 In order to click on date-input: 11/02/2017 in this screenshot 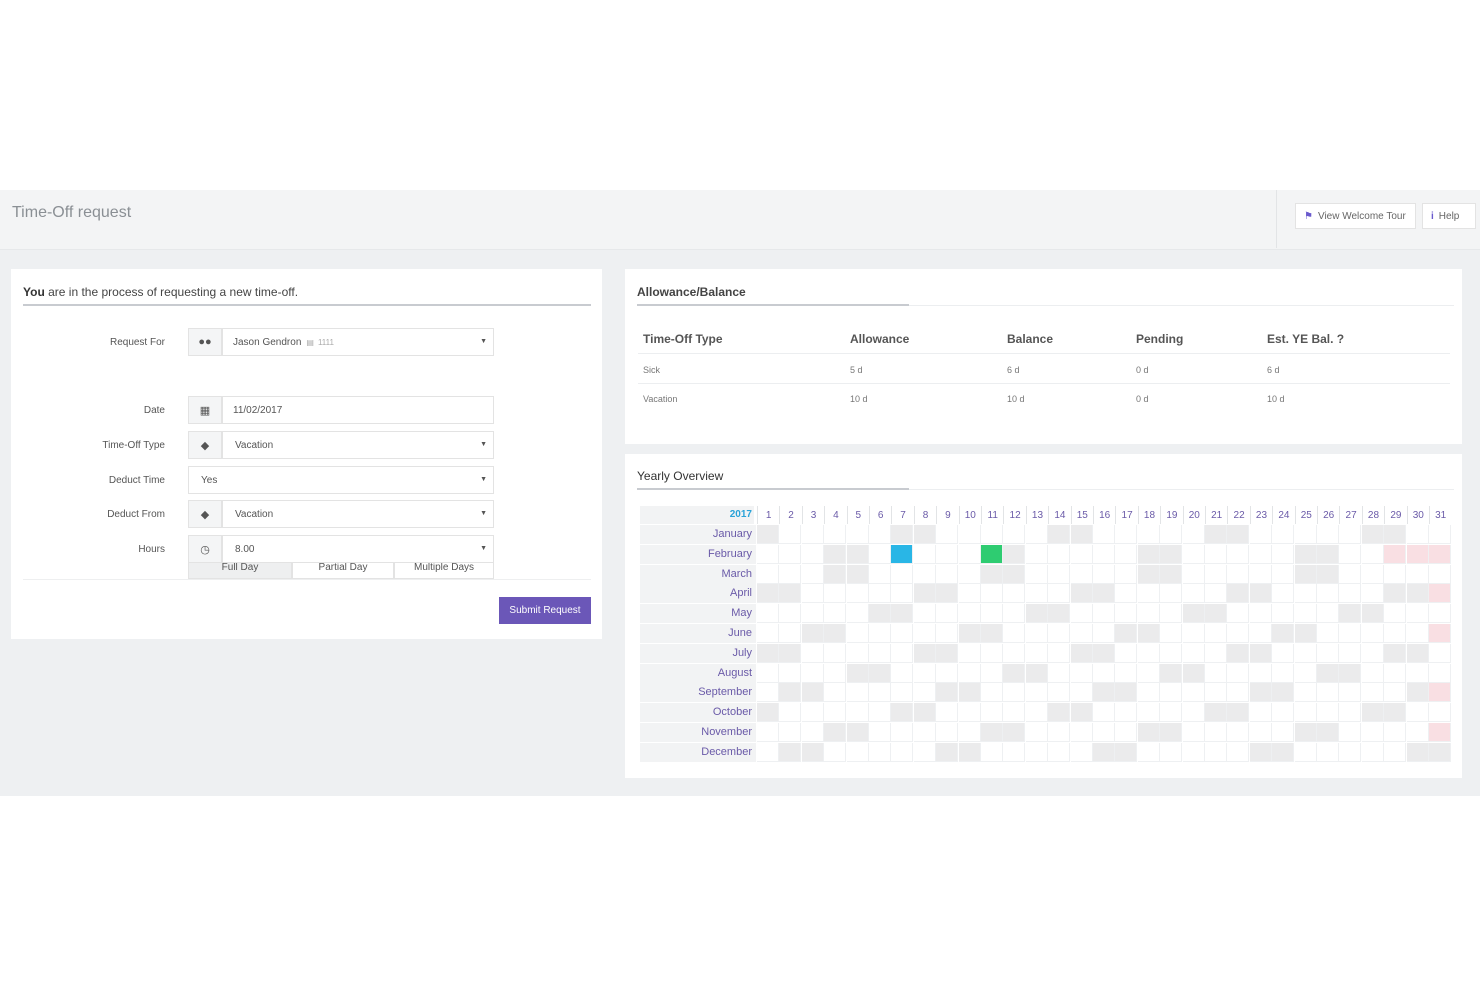, I will do `click(358, 410)`.